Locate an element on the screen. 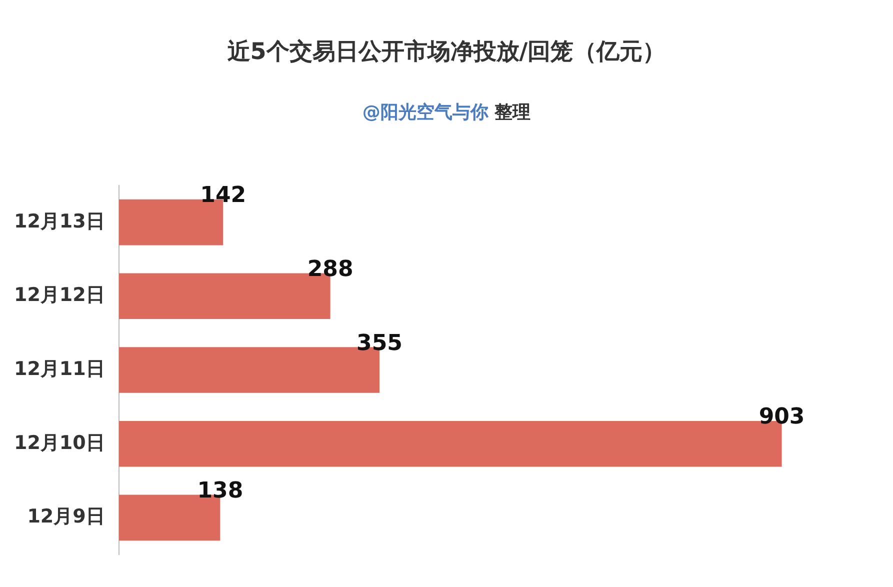 This screenshot has height=587, width=893. data-label: 903 is located at coordinates (781, 417).